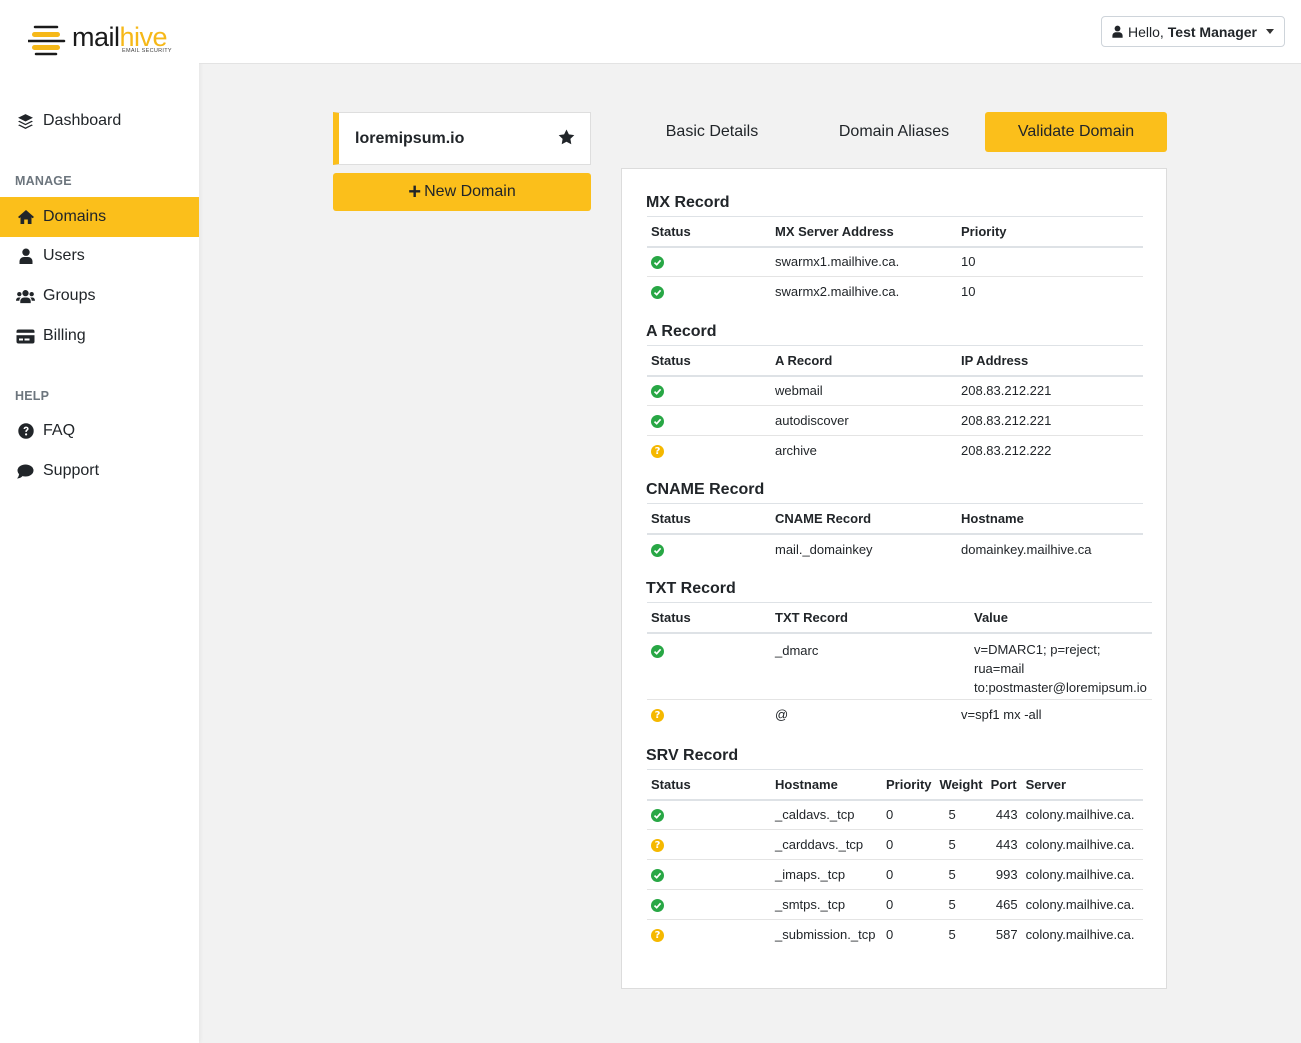  I want to click on cname-hostname: domainkey.mailhive.ca, so click(1026, 549).